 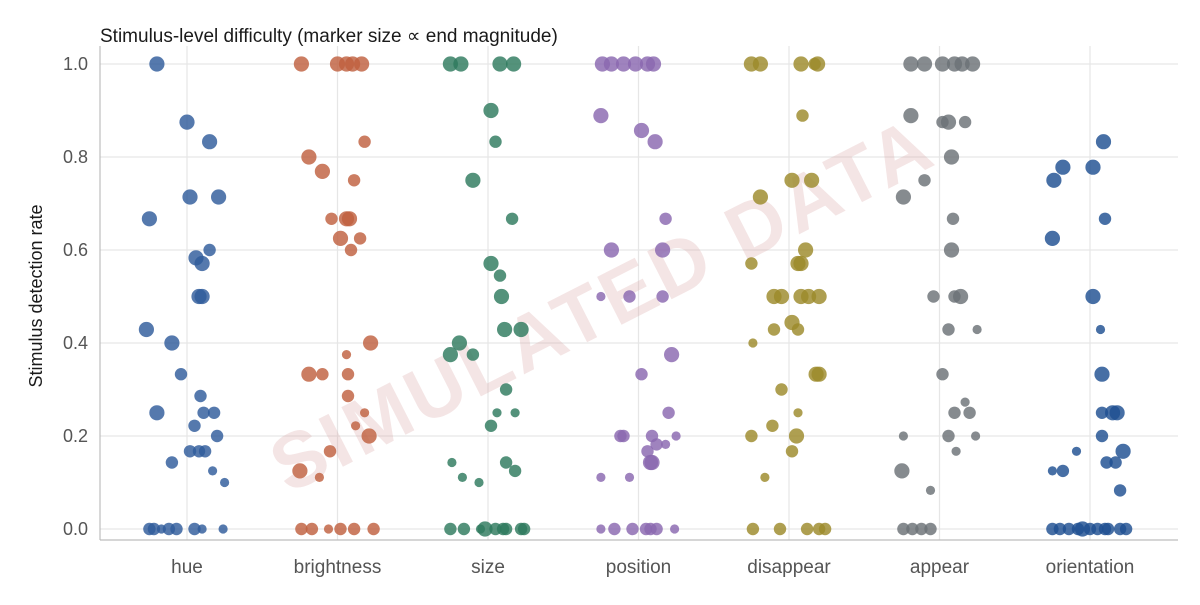 What do you see at coordinates (75, 250) in the screenshot?
I see `y-tick-label: 0.6` at bounding box center [75, 250].